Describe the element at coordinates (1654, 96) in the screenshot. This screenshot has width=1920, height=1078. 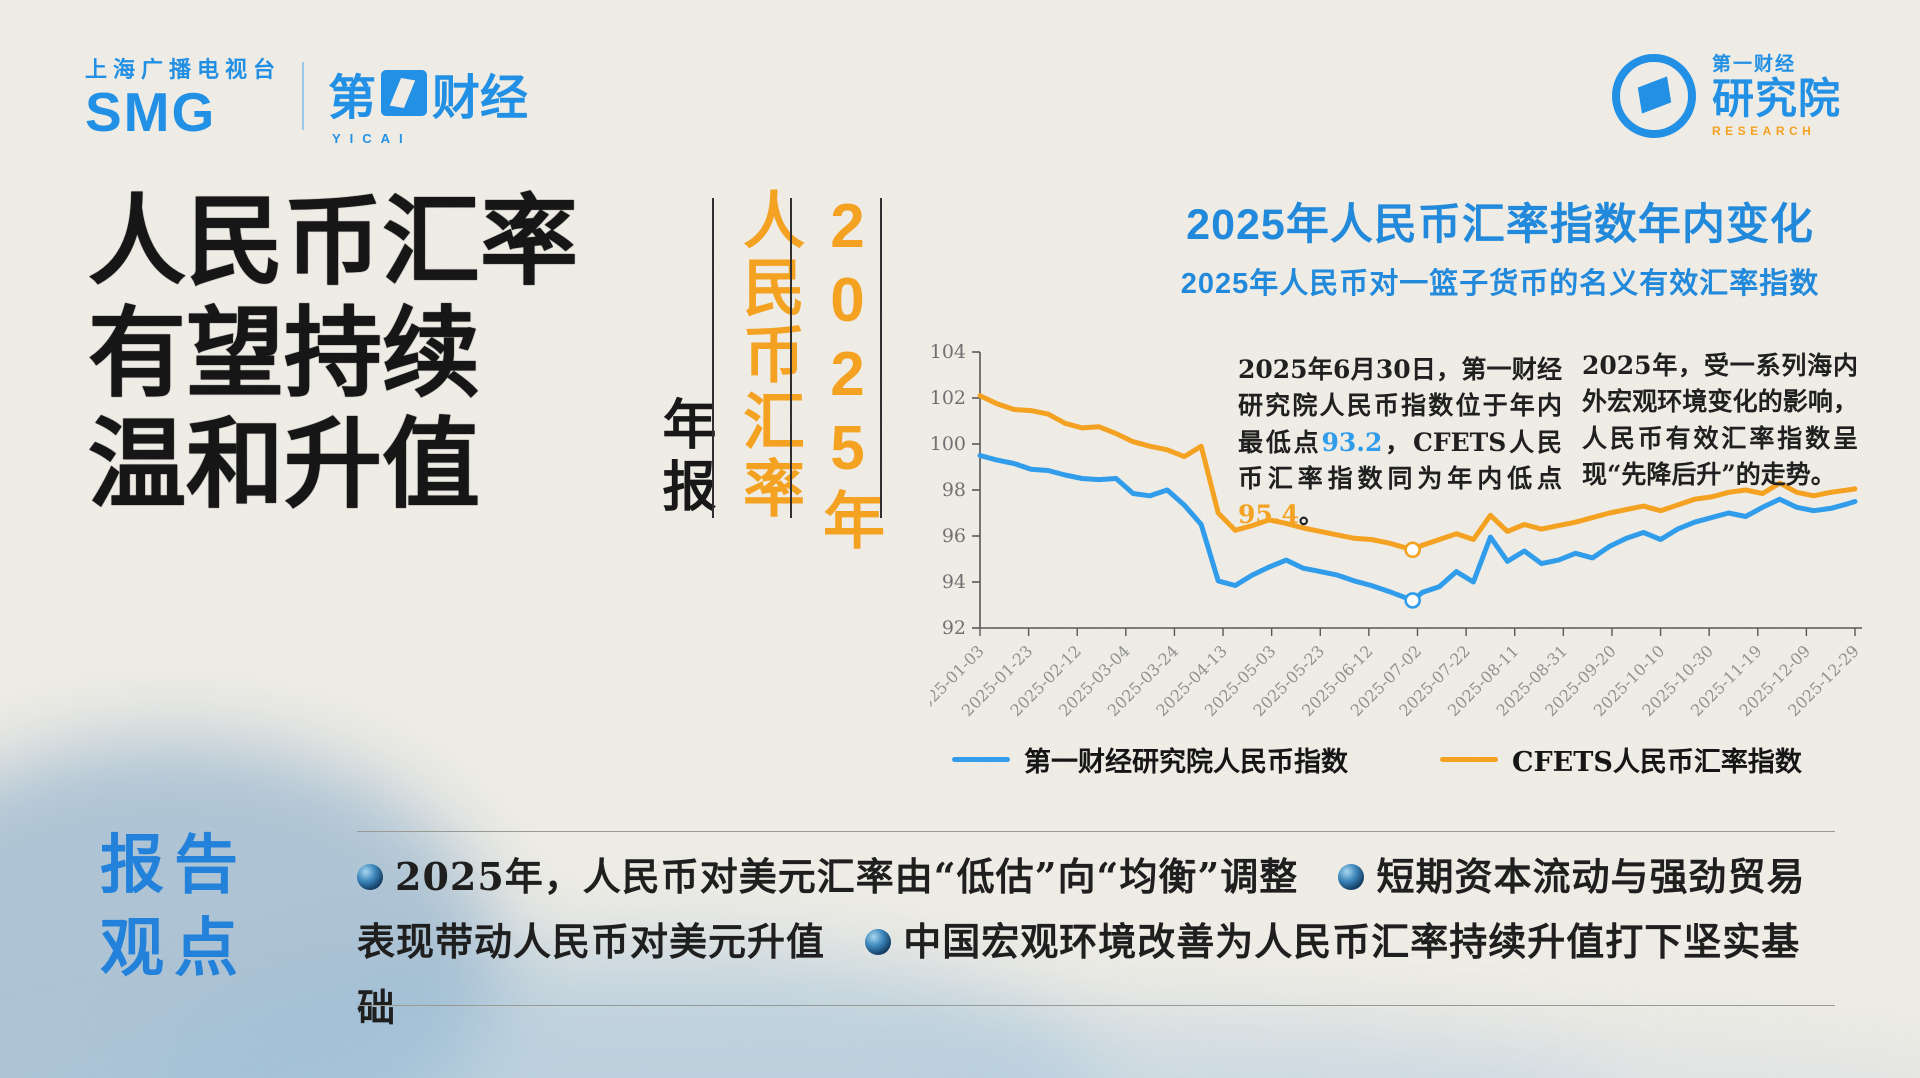
I see `research-circle-icon` at that location.